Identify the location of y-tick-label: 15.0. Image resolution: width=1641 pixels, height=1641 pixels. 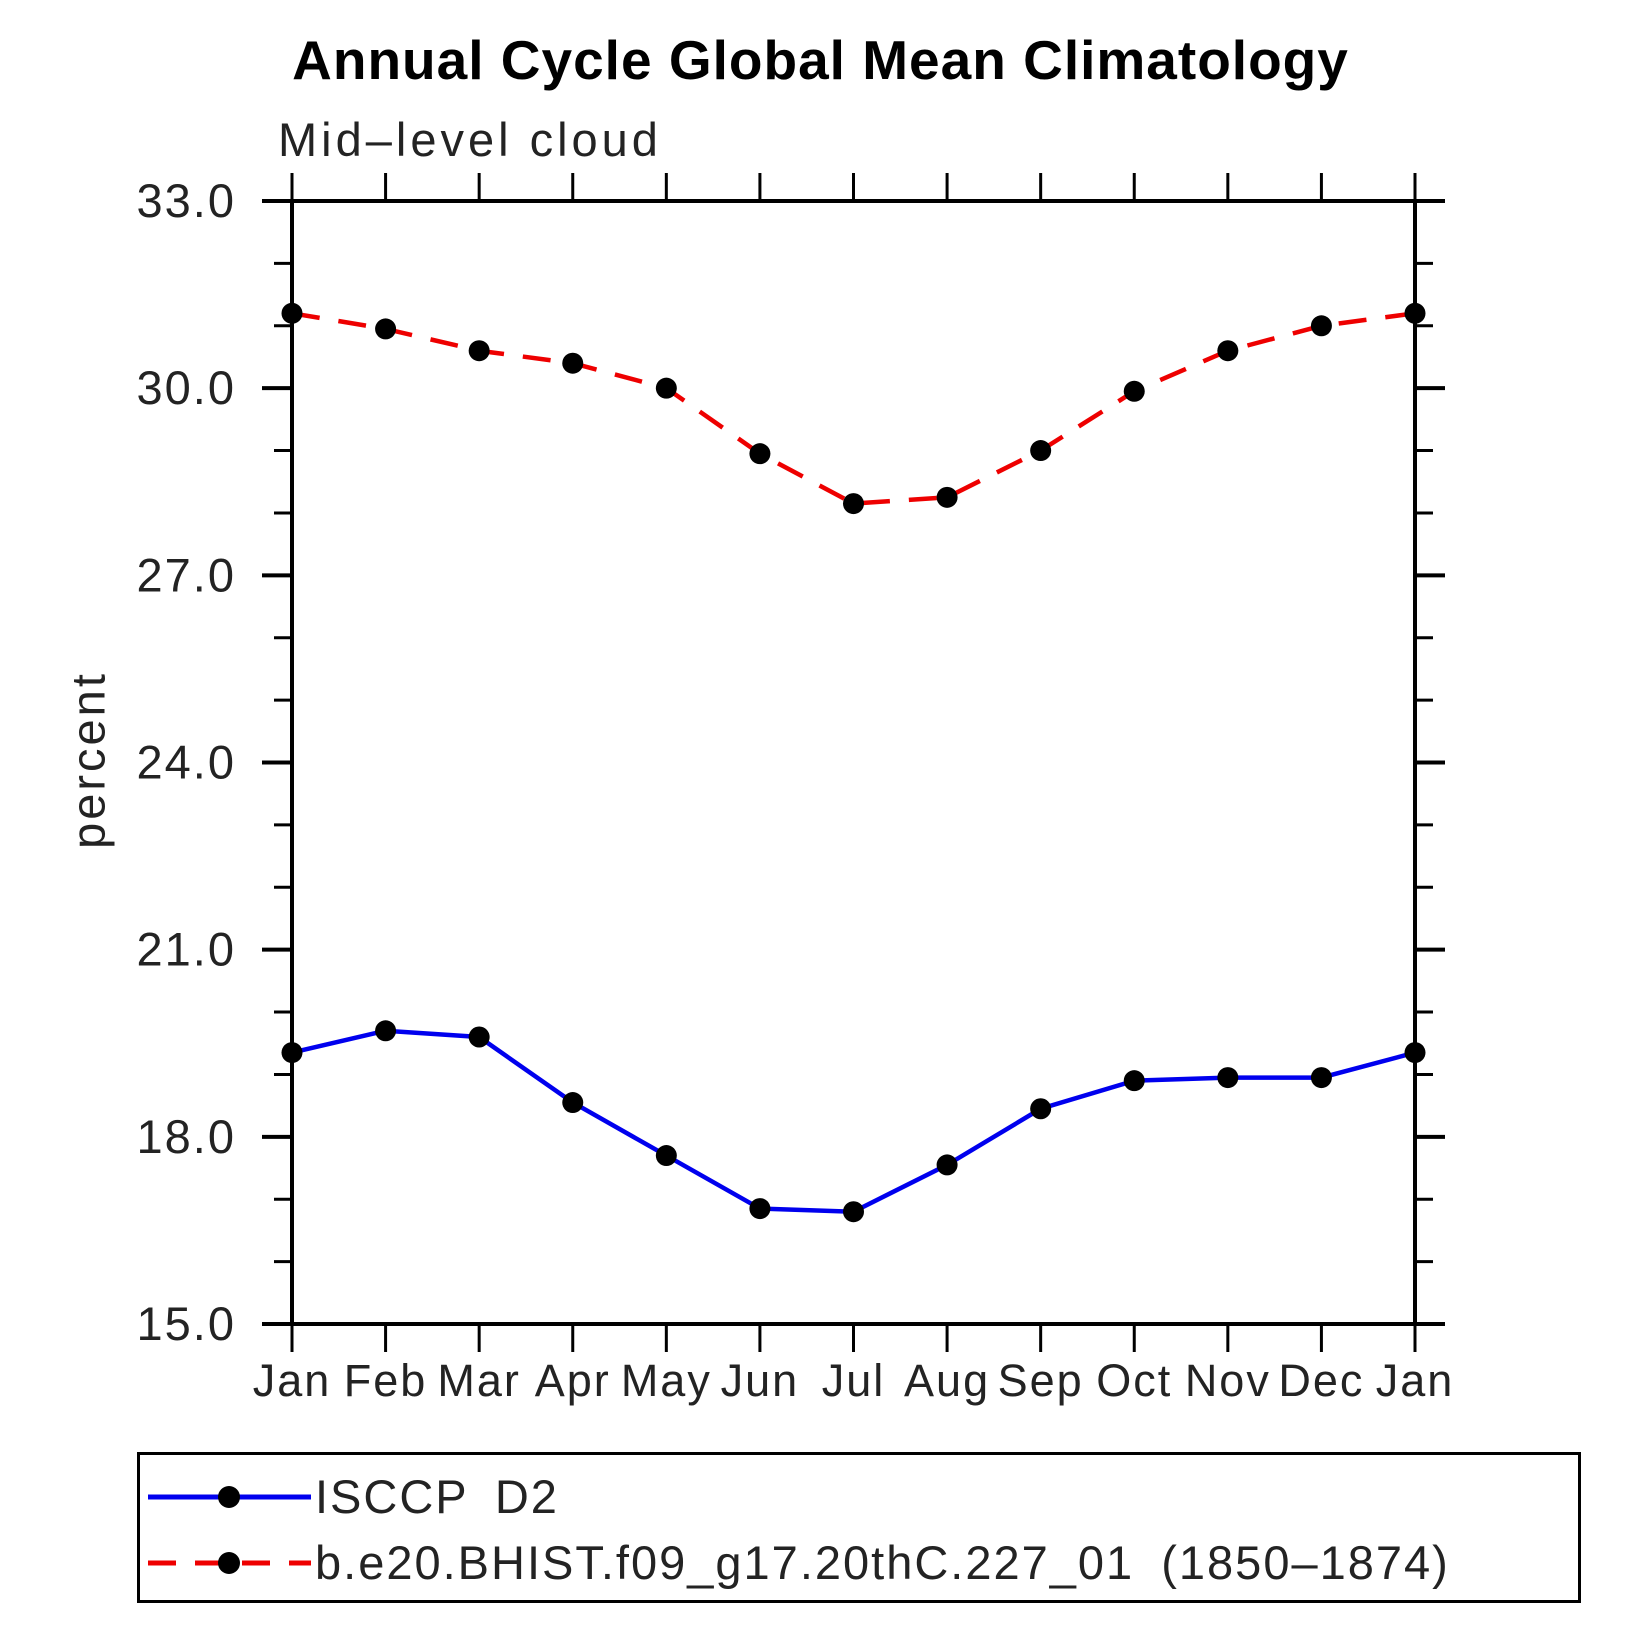
(186, 1323).